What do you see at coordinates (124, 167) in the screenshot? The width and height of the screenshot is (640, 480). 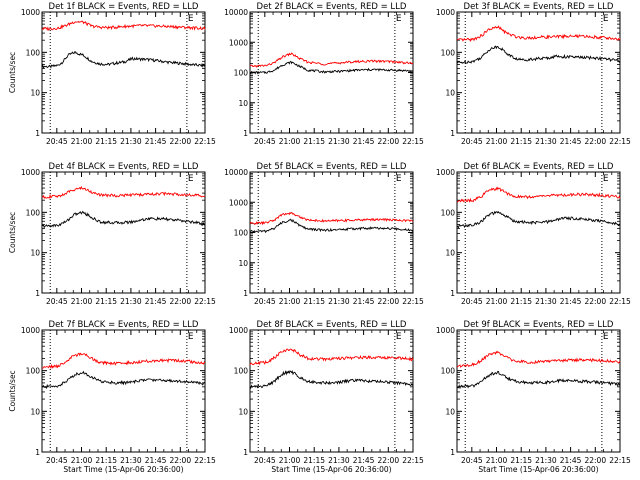 I see `panel-title: Det 4f BLACK = Events, RED = LLD` at bounding box center [124, 167].